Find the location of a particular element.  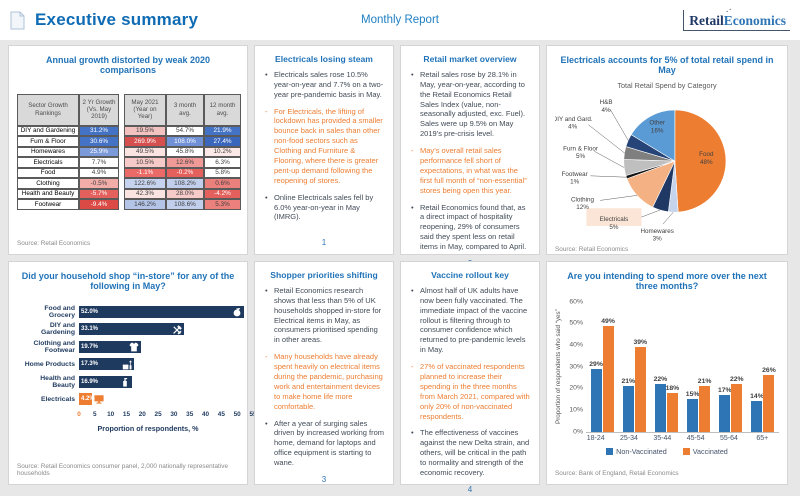

bar-value-label: 15% is located at coordinates (692, 395).